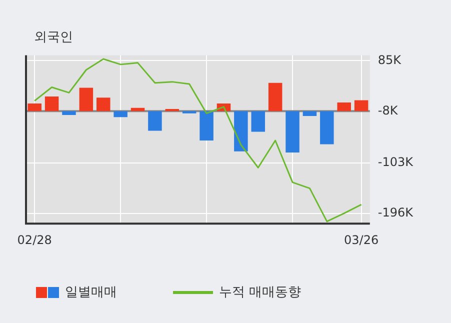 This screenshot has height=323, width=451. Describe the element at coordinates (396, 212) in the screenshot. I see `y-tick-label: -196K` at that location.